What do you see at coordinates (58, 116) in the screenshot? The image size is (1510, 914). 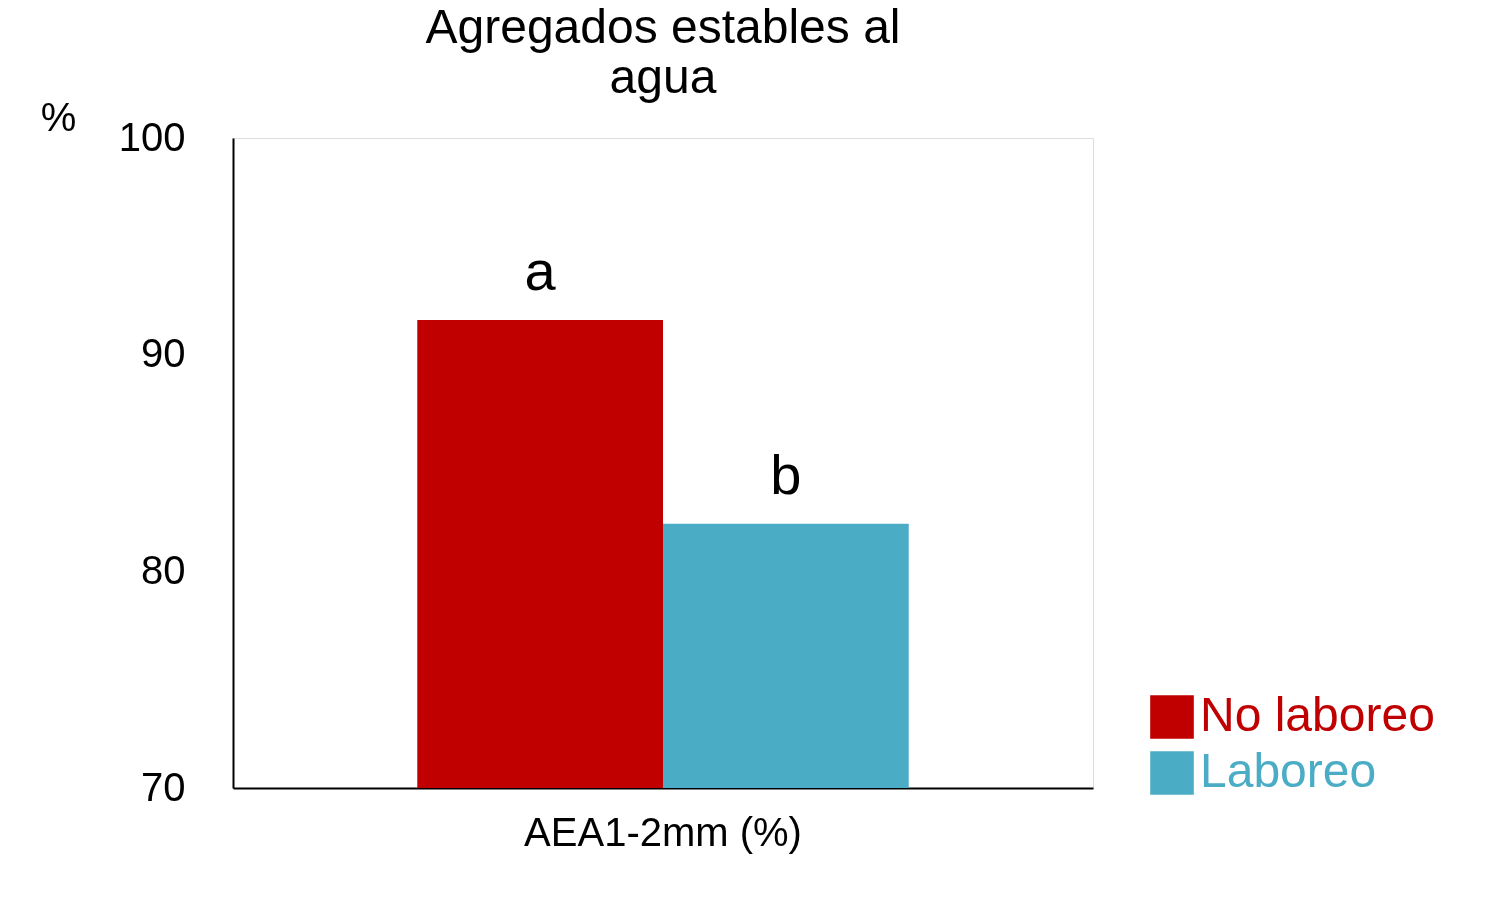 I see `y-axis-title: %` at bounding box center [58, 116].